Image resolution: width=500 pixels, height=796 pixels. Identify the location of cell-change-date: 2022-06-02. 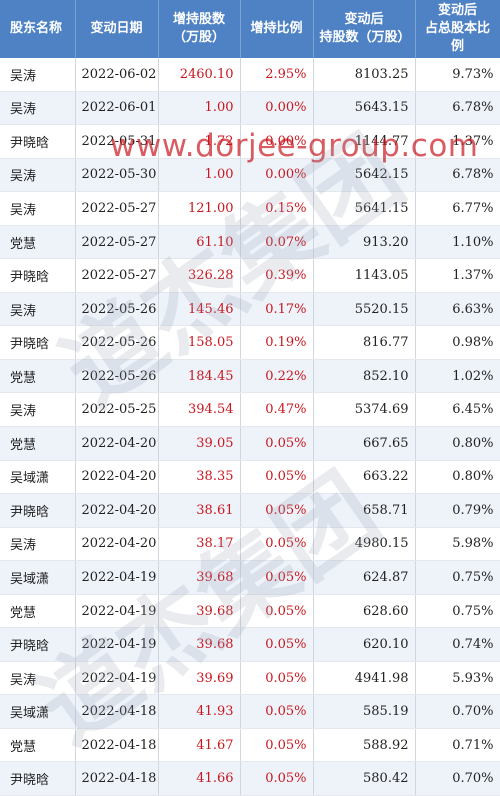
(117, 75).